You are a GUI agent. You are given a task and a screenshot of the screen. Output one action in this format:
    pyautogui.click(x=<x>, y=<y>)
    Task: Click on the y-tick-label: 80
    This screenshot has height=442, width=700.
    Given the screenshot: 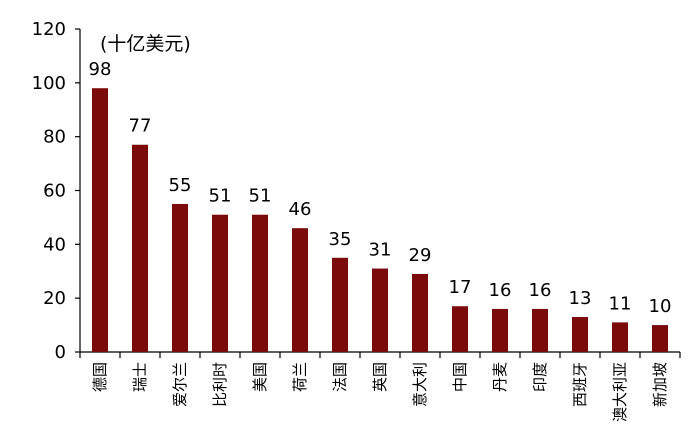 What is the action you would take?
    pyautogui.click(x=54, y=137)
    